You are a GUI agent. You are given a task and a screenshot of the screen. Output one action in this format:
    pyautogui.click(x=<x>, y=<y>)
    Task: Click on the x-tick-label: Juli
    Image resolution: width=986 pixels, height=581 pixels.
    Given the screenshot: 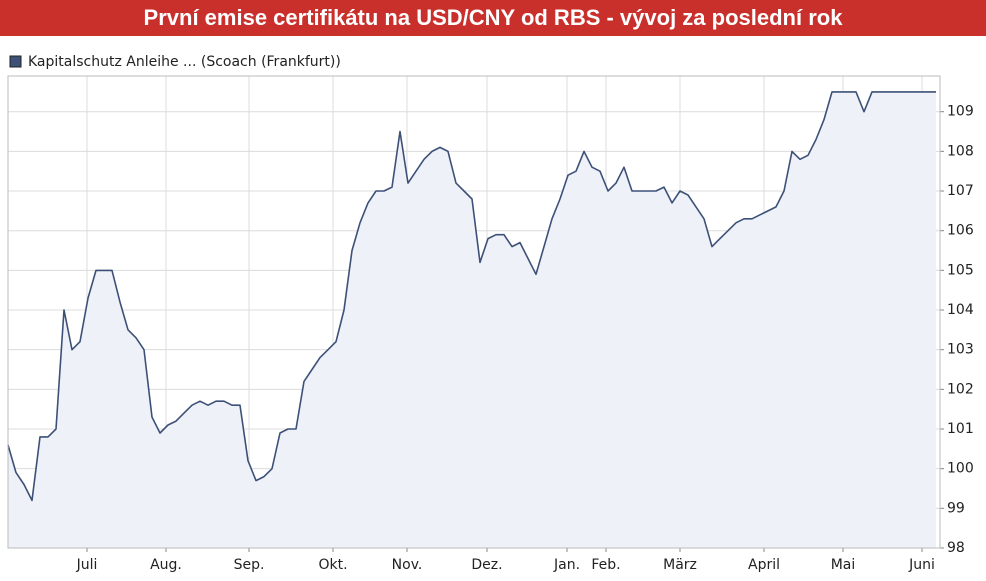 What is the action you would take?
    pyautogui.click(x=87, y=565)
    